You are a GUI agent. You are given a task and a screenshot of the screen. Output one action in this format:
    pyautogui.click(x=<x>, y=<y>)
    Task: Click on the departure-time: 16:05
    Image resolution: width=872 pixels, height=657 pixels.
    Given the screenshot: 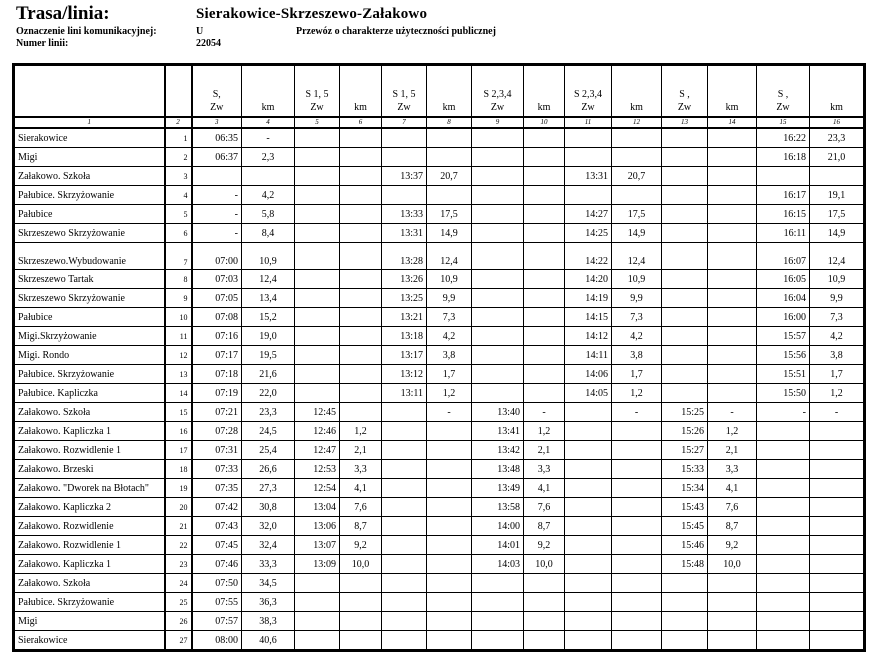 What is the action you would take?
    pyautogui.click(x=783, y=279)
    